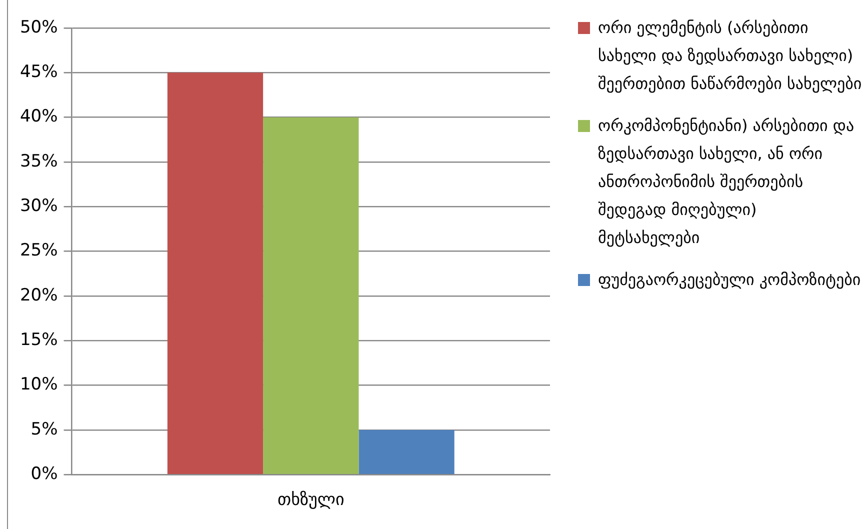  What do you see at coordinates (39, 340) in the screenshot?
I see `y-tick-label: 15%` at bounding box center [39, 340].